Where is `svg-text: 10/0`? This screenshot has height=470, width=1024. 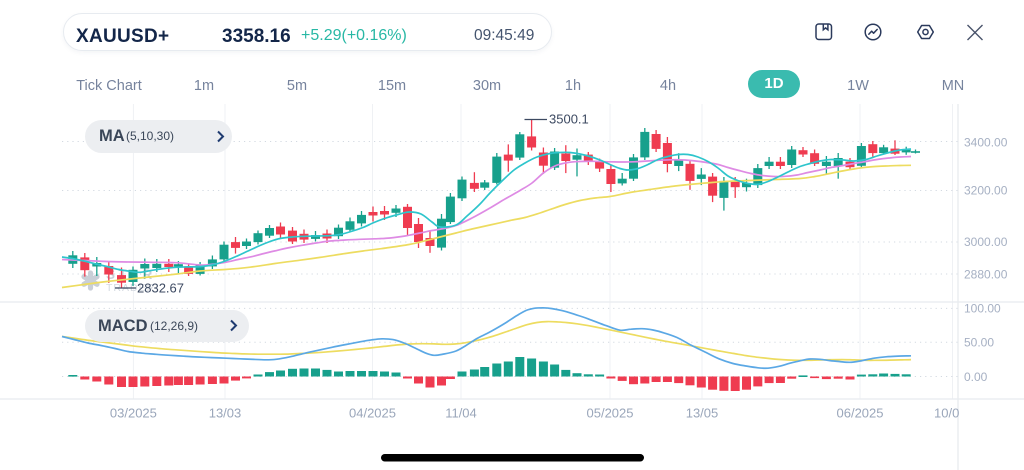 svg-text: 10/0 is located at coordinates (946, 413).